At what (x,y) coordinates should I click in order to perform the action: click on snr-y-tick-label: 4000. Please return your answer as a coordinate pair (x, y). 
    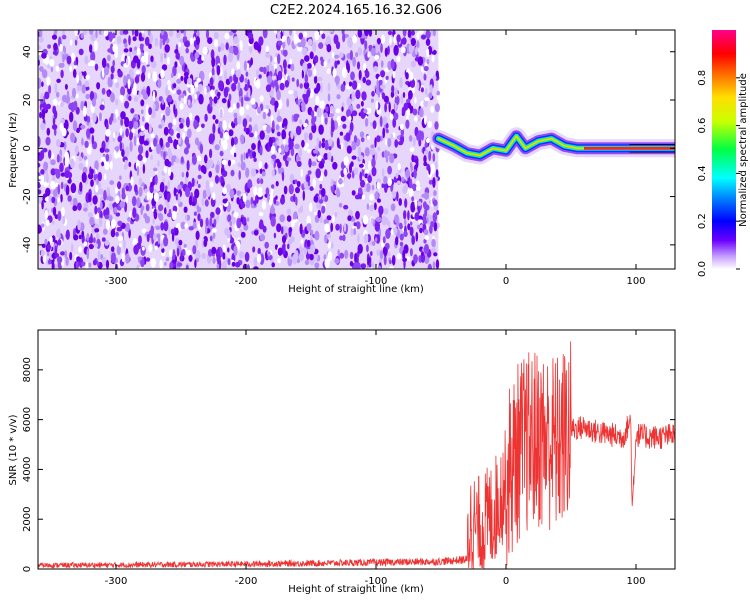
    Looking at the image, I should click on (27, 469).